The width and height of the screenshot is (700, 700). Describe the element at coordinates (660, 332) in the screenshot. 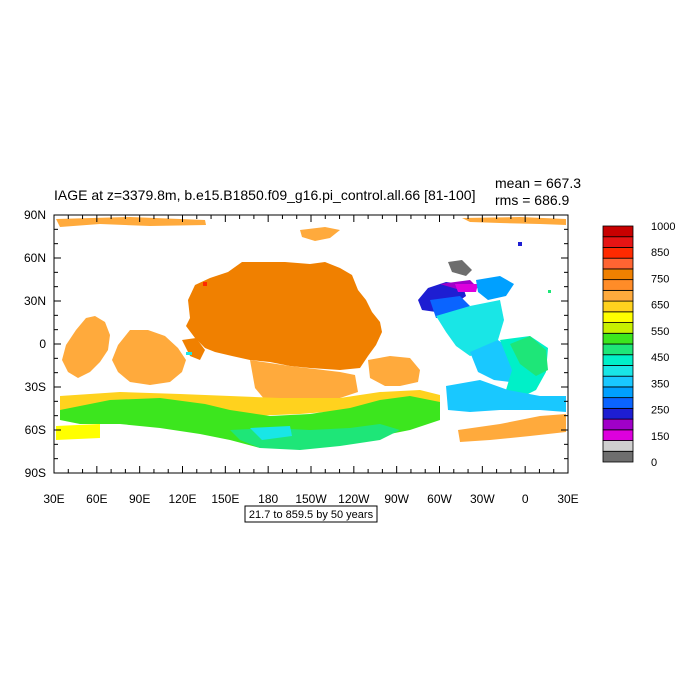

I see `colorbar-label: 550` at that location.